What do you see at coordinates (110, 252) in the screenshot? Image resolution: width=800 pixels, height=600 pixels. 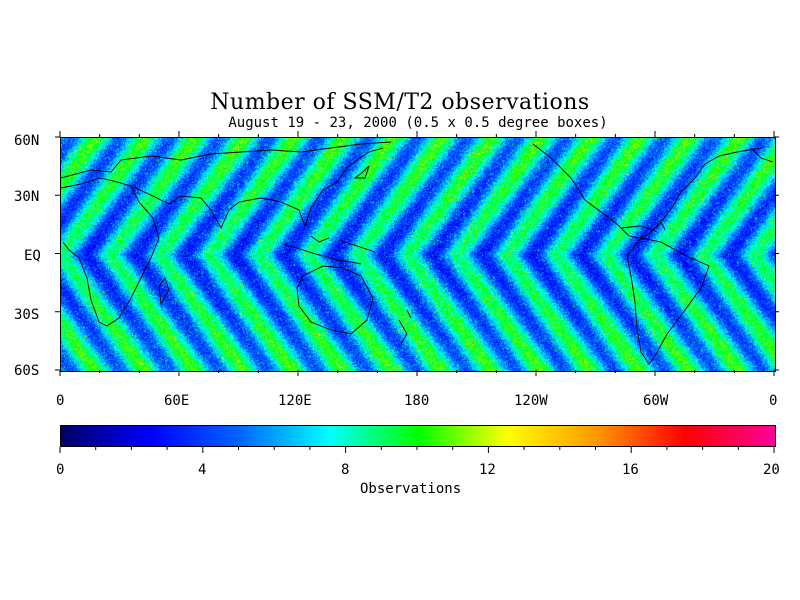 I see `coastline-africa` at bounding box center [110, 252].